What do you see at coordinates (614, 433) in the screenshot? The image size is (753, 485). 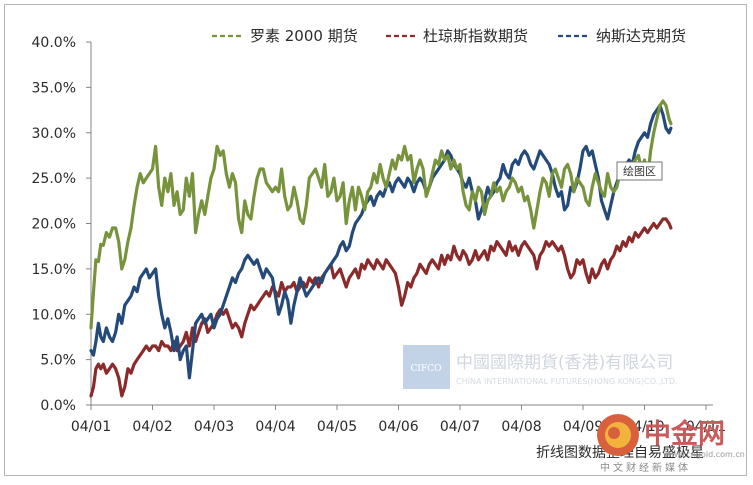 I see `site-logo-core` at bounding box center [614, 433].